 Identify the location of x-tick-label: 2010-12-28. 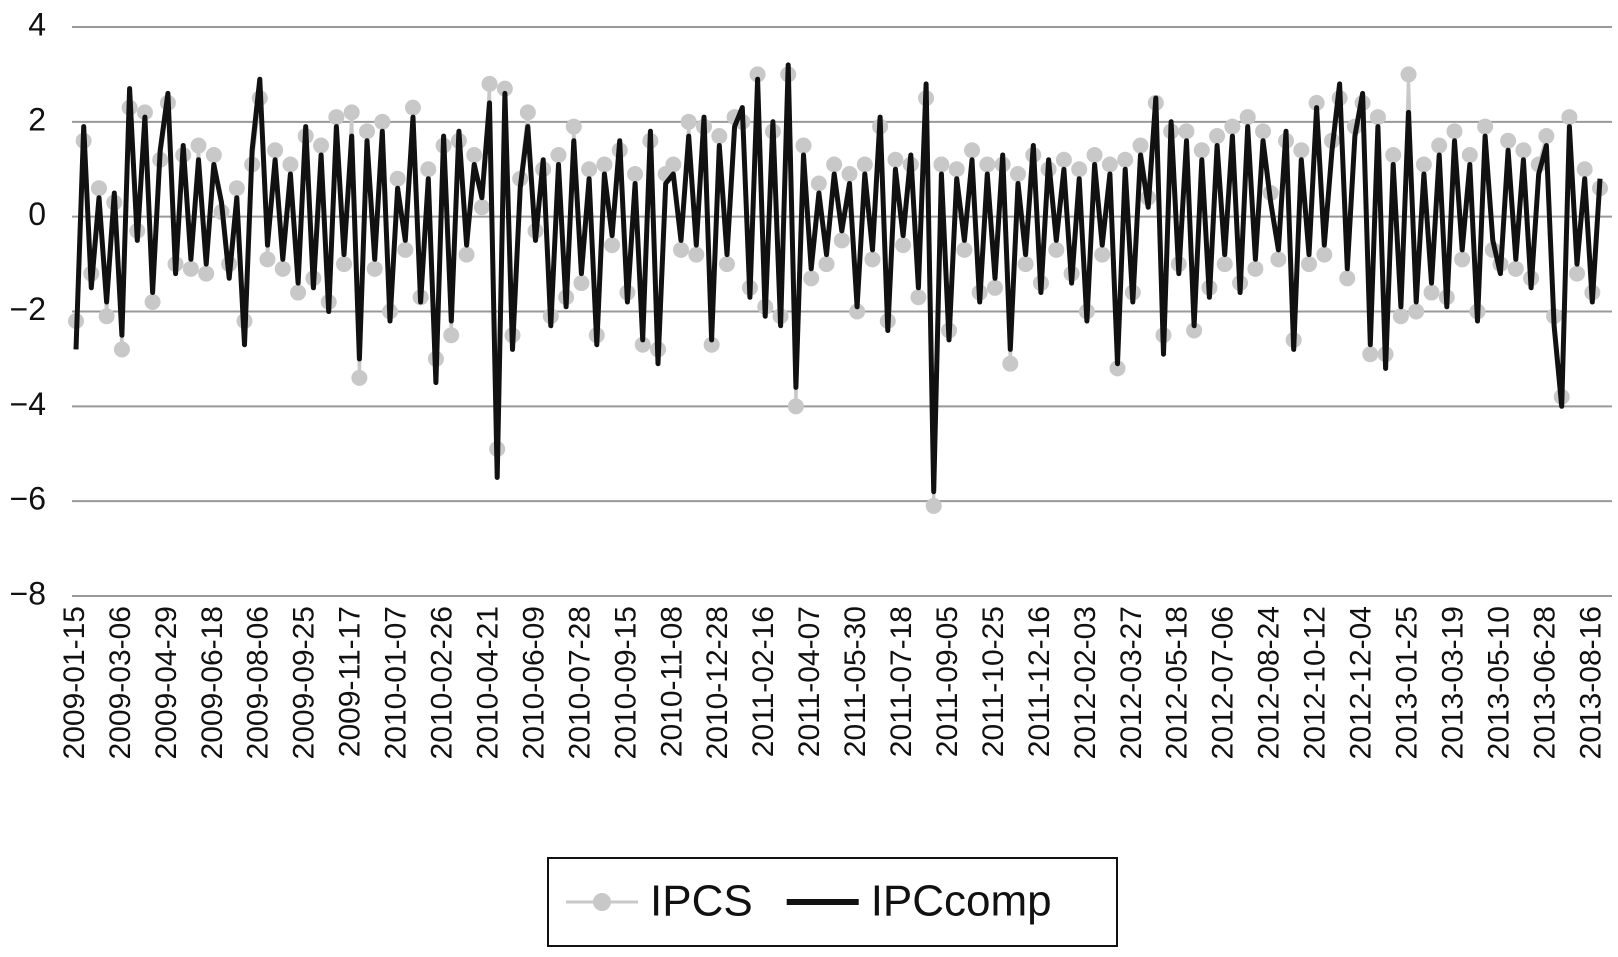
(717, 682).